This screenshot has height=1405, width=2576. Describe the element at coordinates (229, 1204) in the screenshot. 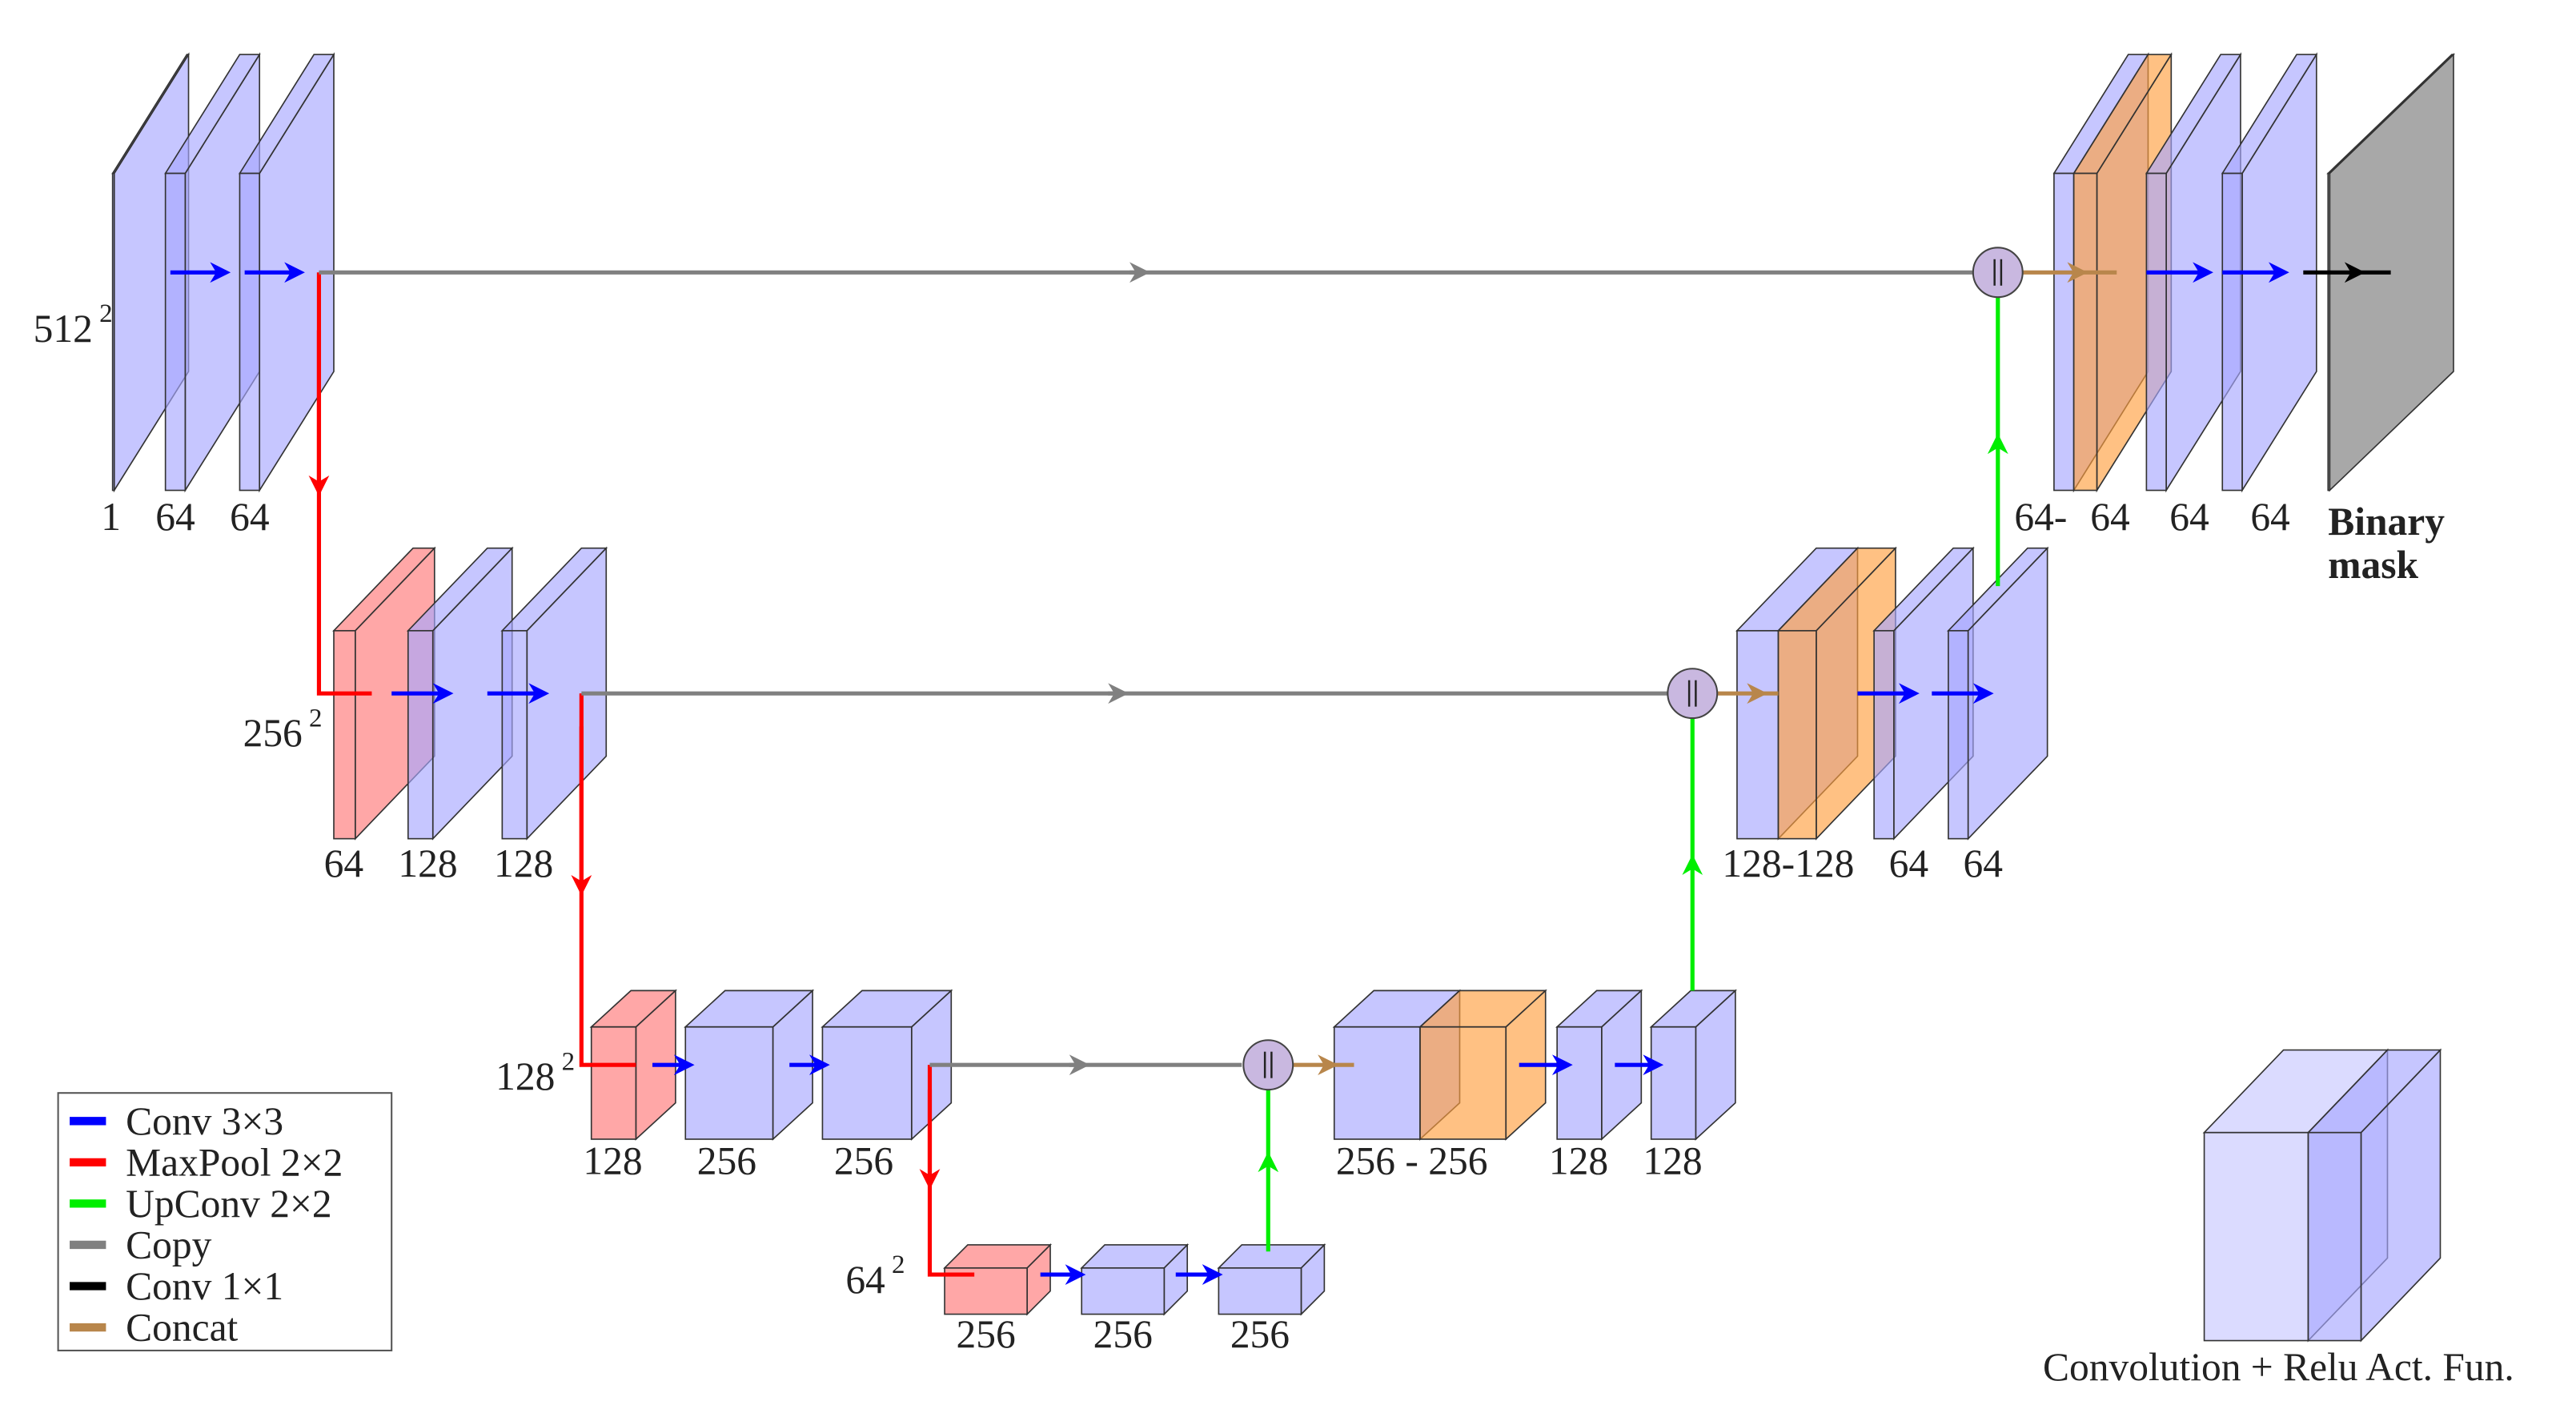

I see `legend-label: UpConv 2×2` at that location.